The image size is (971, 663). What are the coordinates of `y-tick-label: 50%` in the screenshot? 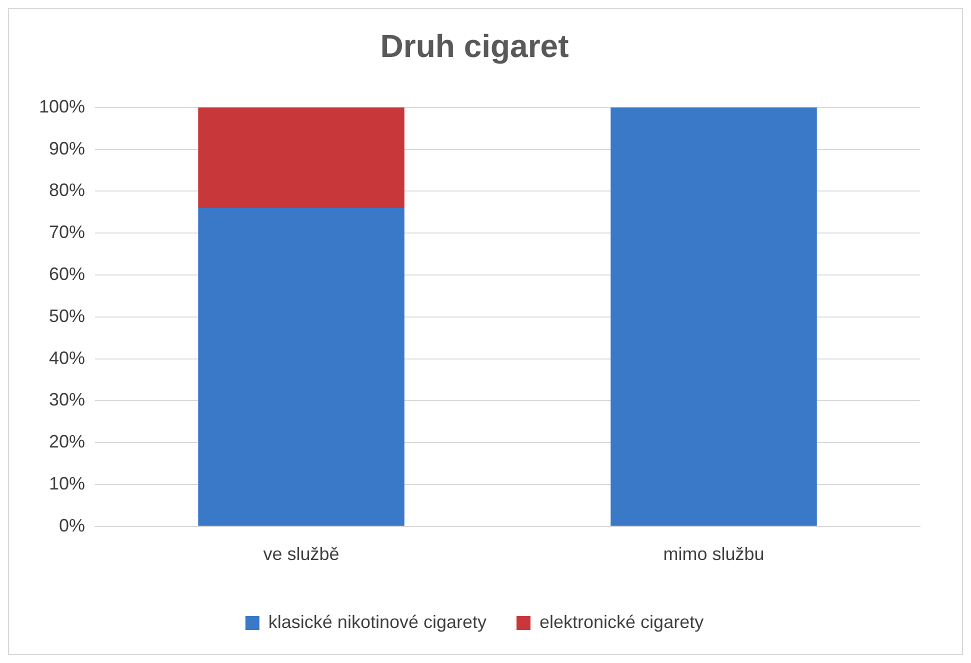 It's located at (67, 316).